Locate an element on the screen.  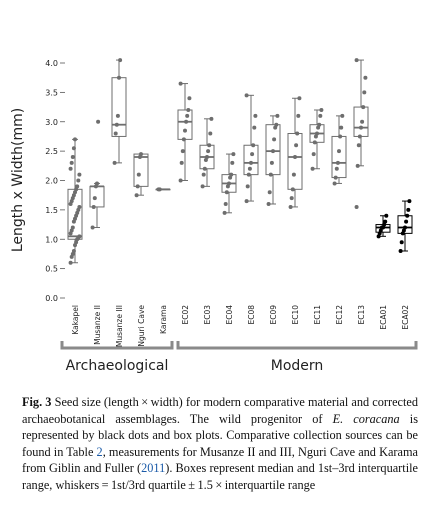
group-bracket is located at coordinates (297, 345).